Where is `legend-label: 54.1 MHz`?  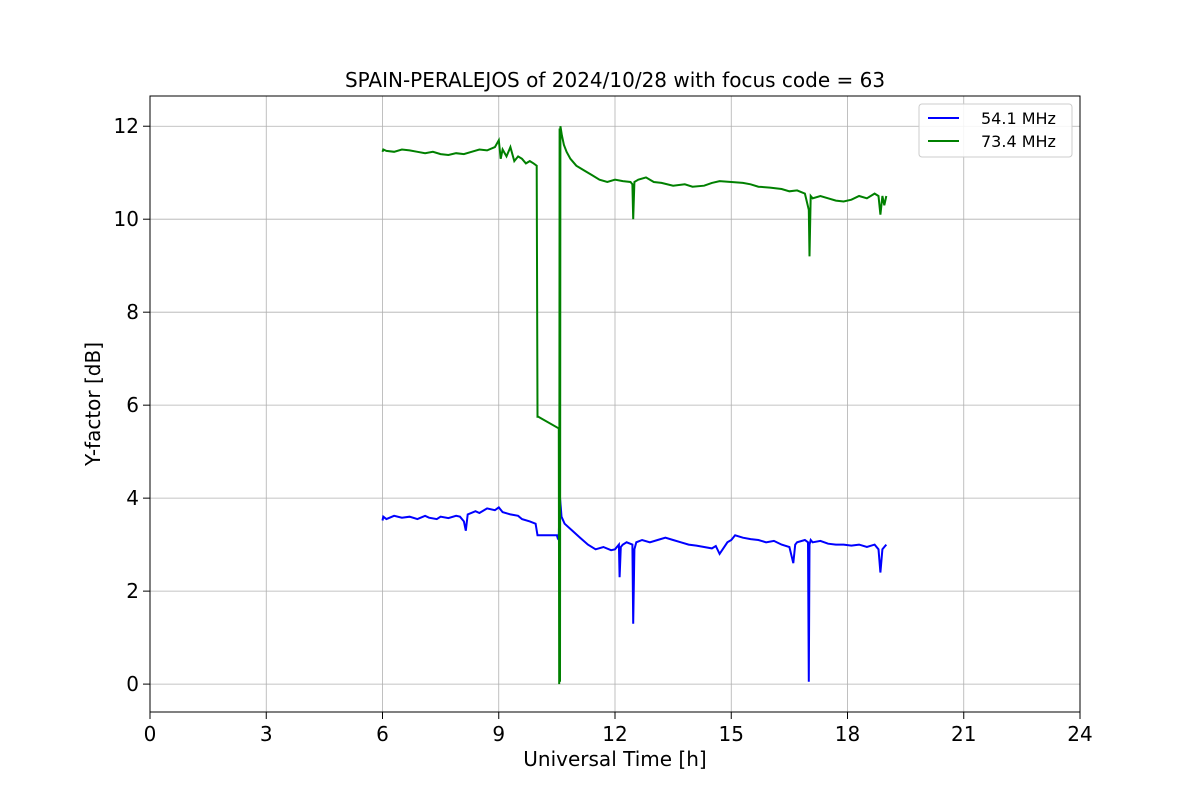
legend-label: 54.1 MHz is located at coordinates (1018, 118).